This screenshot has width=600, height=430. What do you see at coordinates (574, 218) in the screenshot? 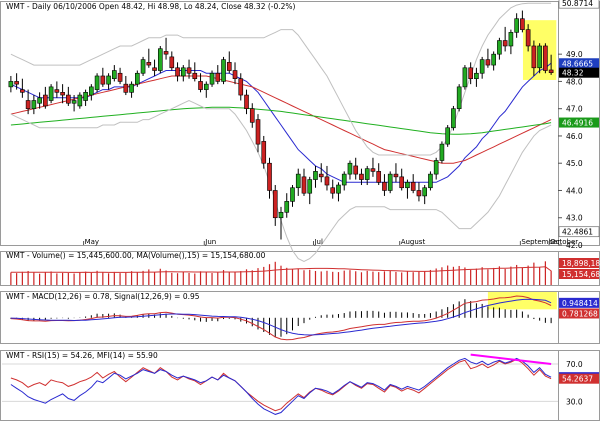
I see `price-y-tick-label: 43.0` at bounding box center [574, 218].